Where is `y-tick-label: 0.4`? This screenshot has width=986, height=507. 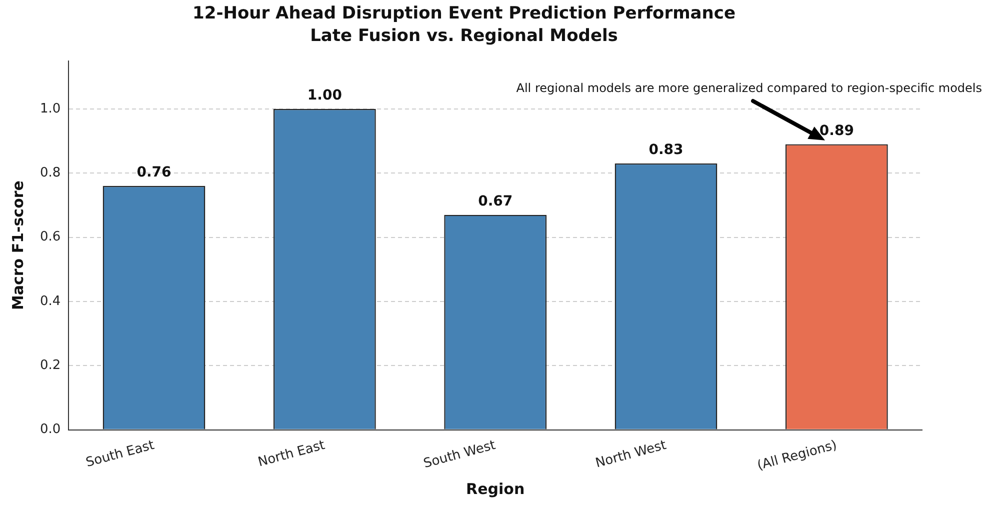
y-tick-label: 0.4 is located at coordinates (50, 301).